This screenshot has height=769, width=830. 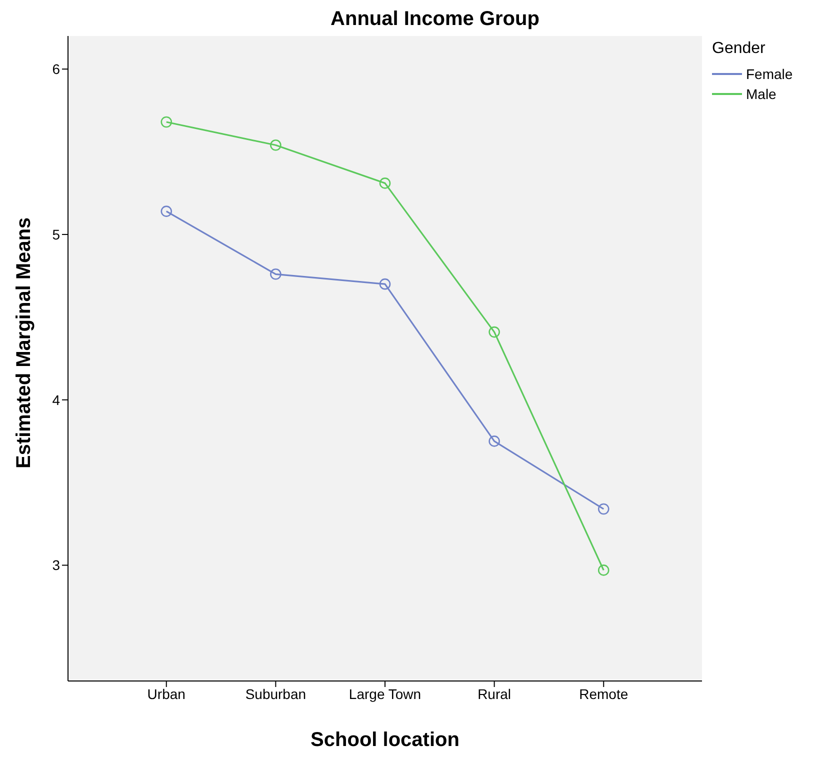 I want to click on x-tick-label: Remote, so click(x=603, y=694).